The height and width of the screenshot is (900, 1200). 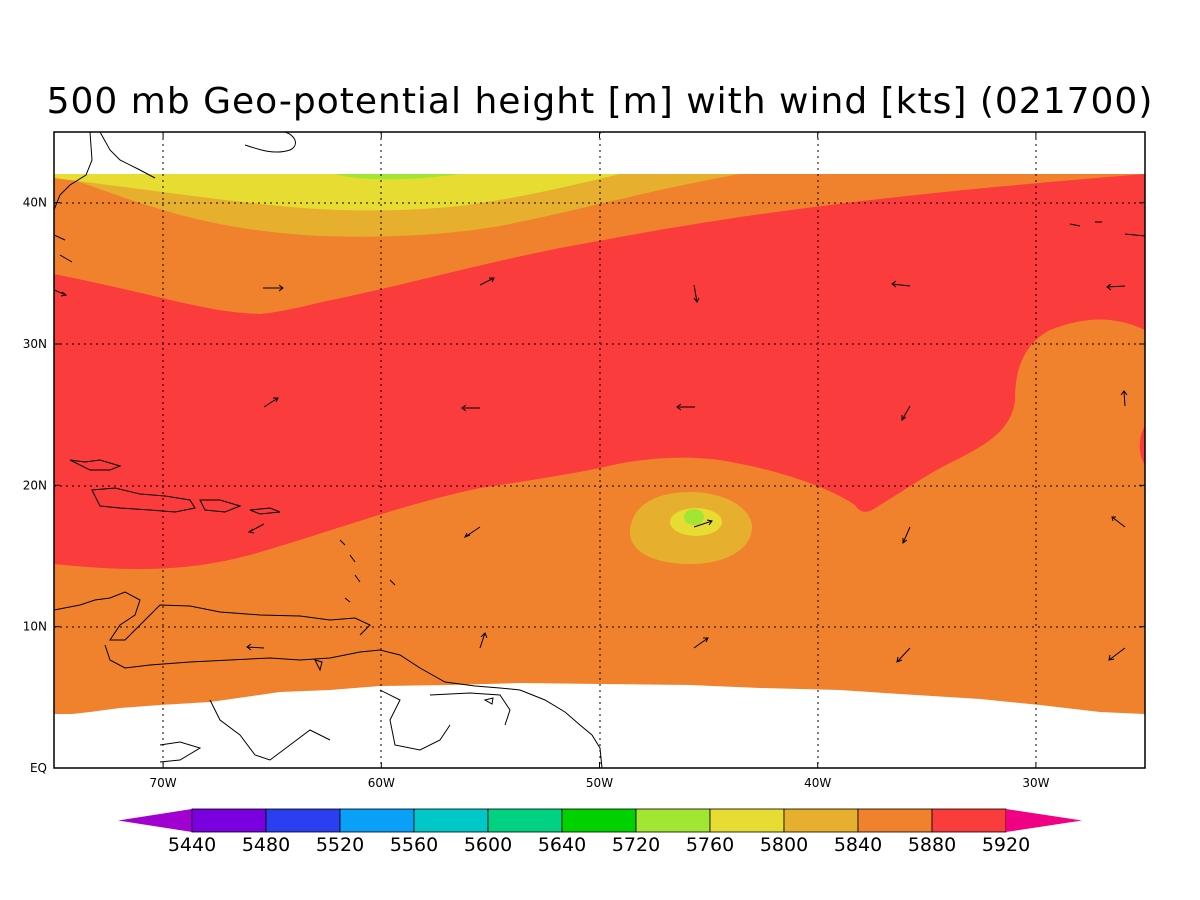 What do you see at coordinates (35, 485) in the screenshot?
I see `lat-tick-label: 20N` at bounding box center [35, 485].